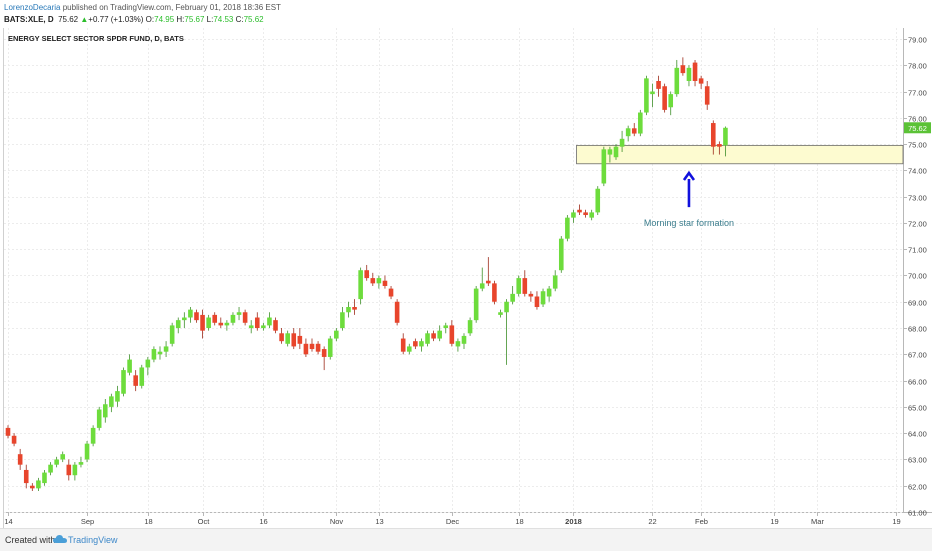 This screenshot has width=932, height=551. What do you see at coordinates (32, 7) in the screenshot?
I see `author-link: LorenzoDecaria` at bounding box center [32, 7].